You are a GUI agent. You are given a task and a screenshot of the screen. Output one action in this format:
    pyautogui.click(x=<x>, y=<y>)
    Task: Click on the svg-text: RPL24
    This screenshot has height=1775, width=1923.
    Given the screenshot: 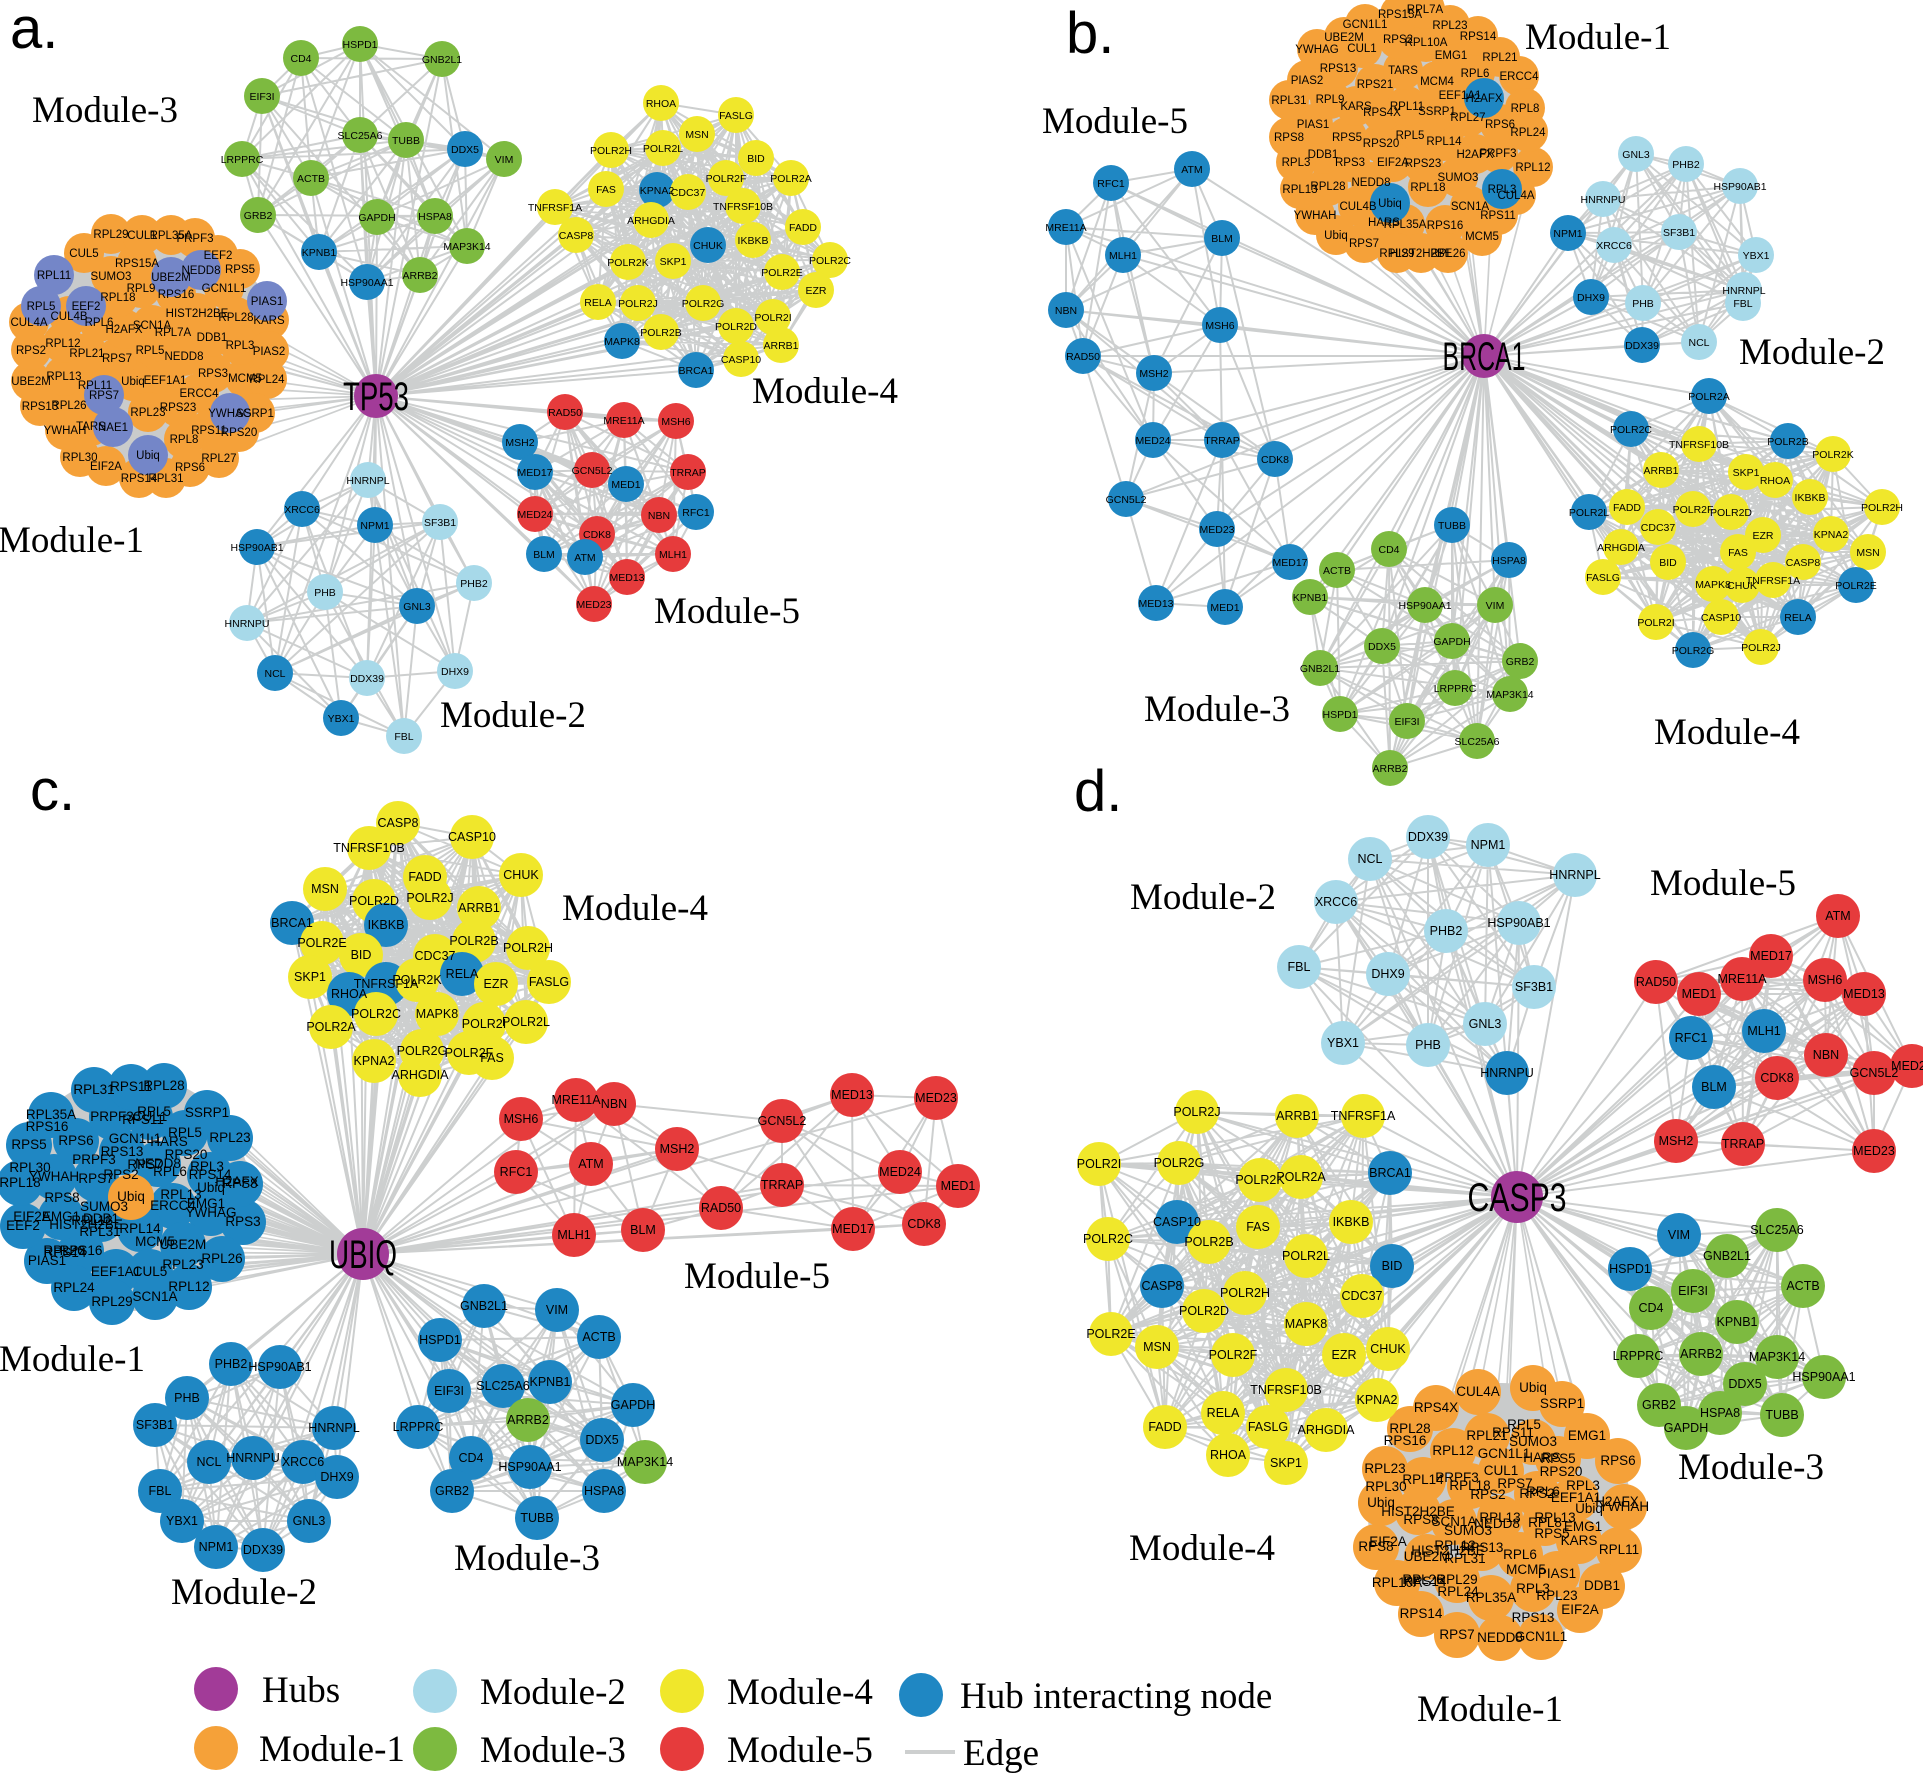 What is the action you would take?
    pyautogui.click(x=1528, y=133)
    